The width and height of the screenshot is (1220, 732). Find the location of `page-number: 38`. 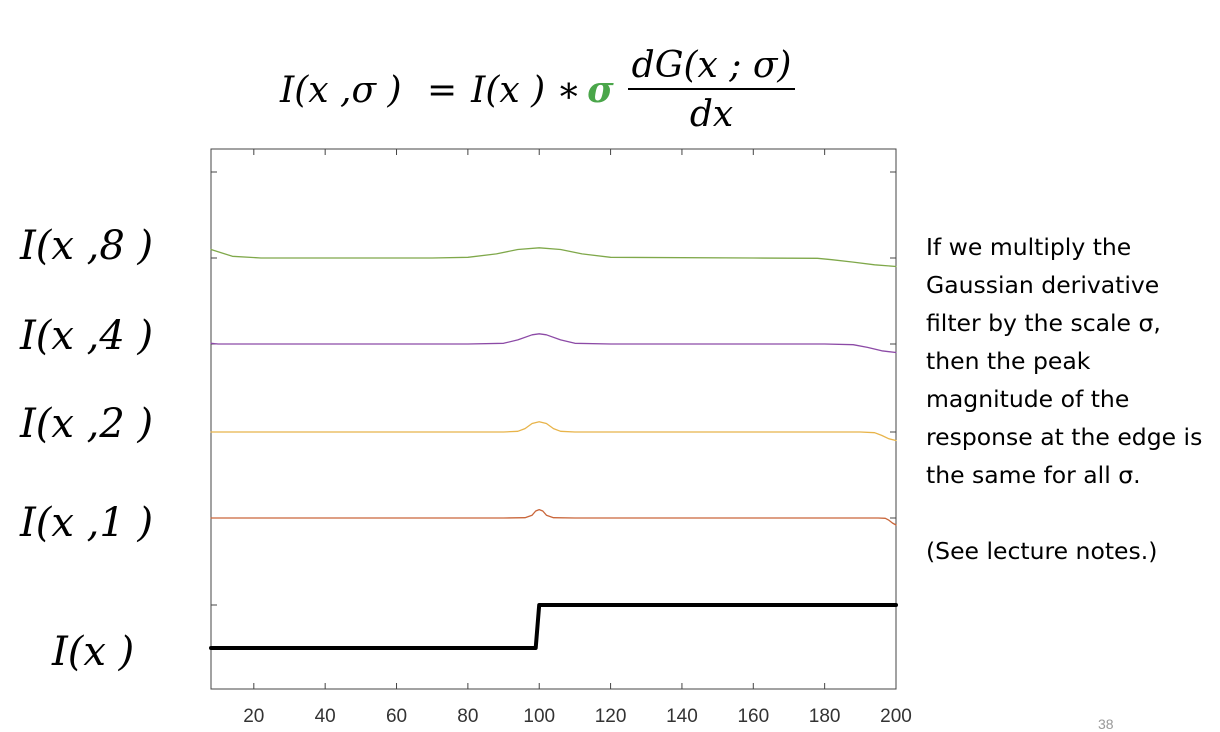

page-number: 38 is located at coordinates (1106, 724).